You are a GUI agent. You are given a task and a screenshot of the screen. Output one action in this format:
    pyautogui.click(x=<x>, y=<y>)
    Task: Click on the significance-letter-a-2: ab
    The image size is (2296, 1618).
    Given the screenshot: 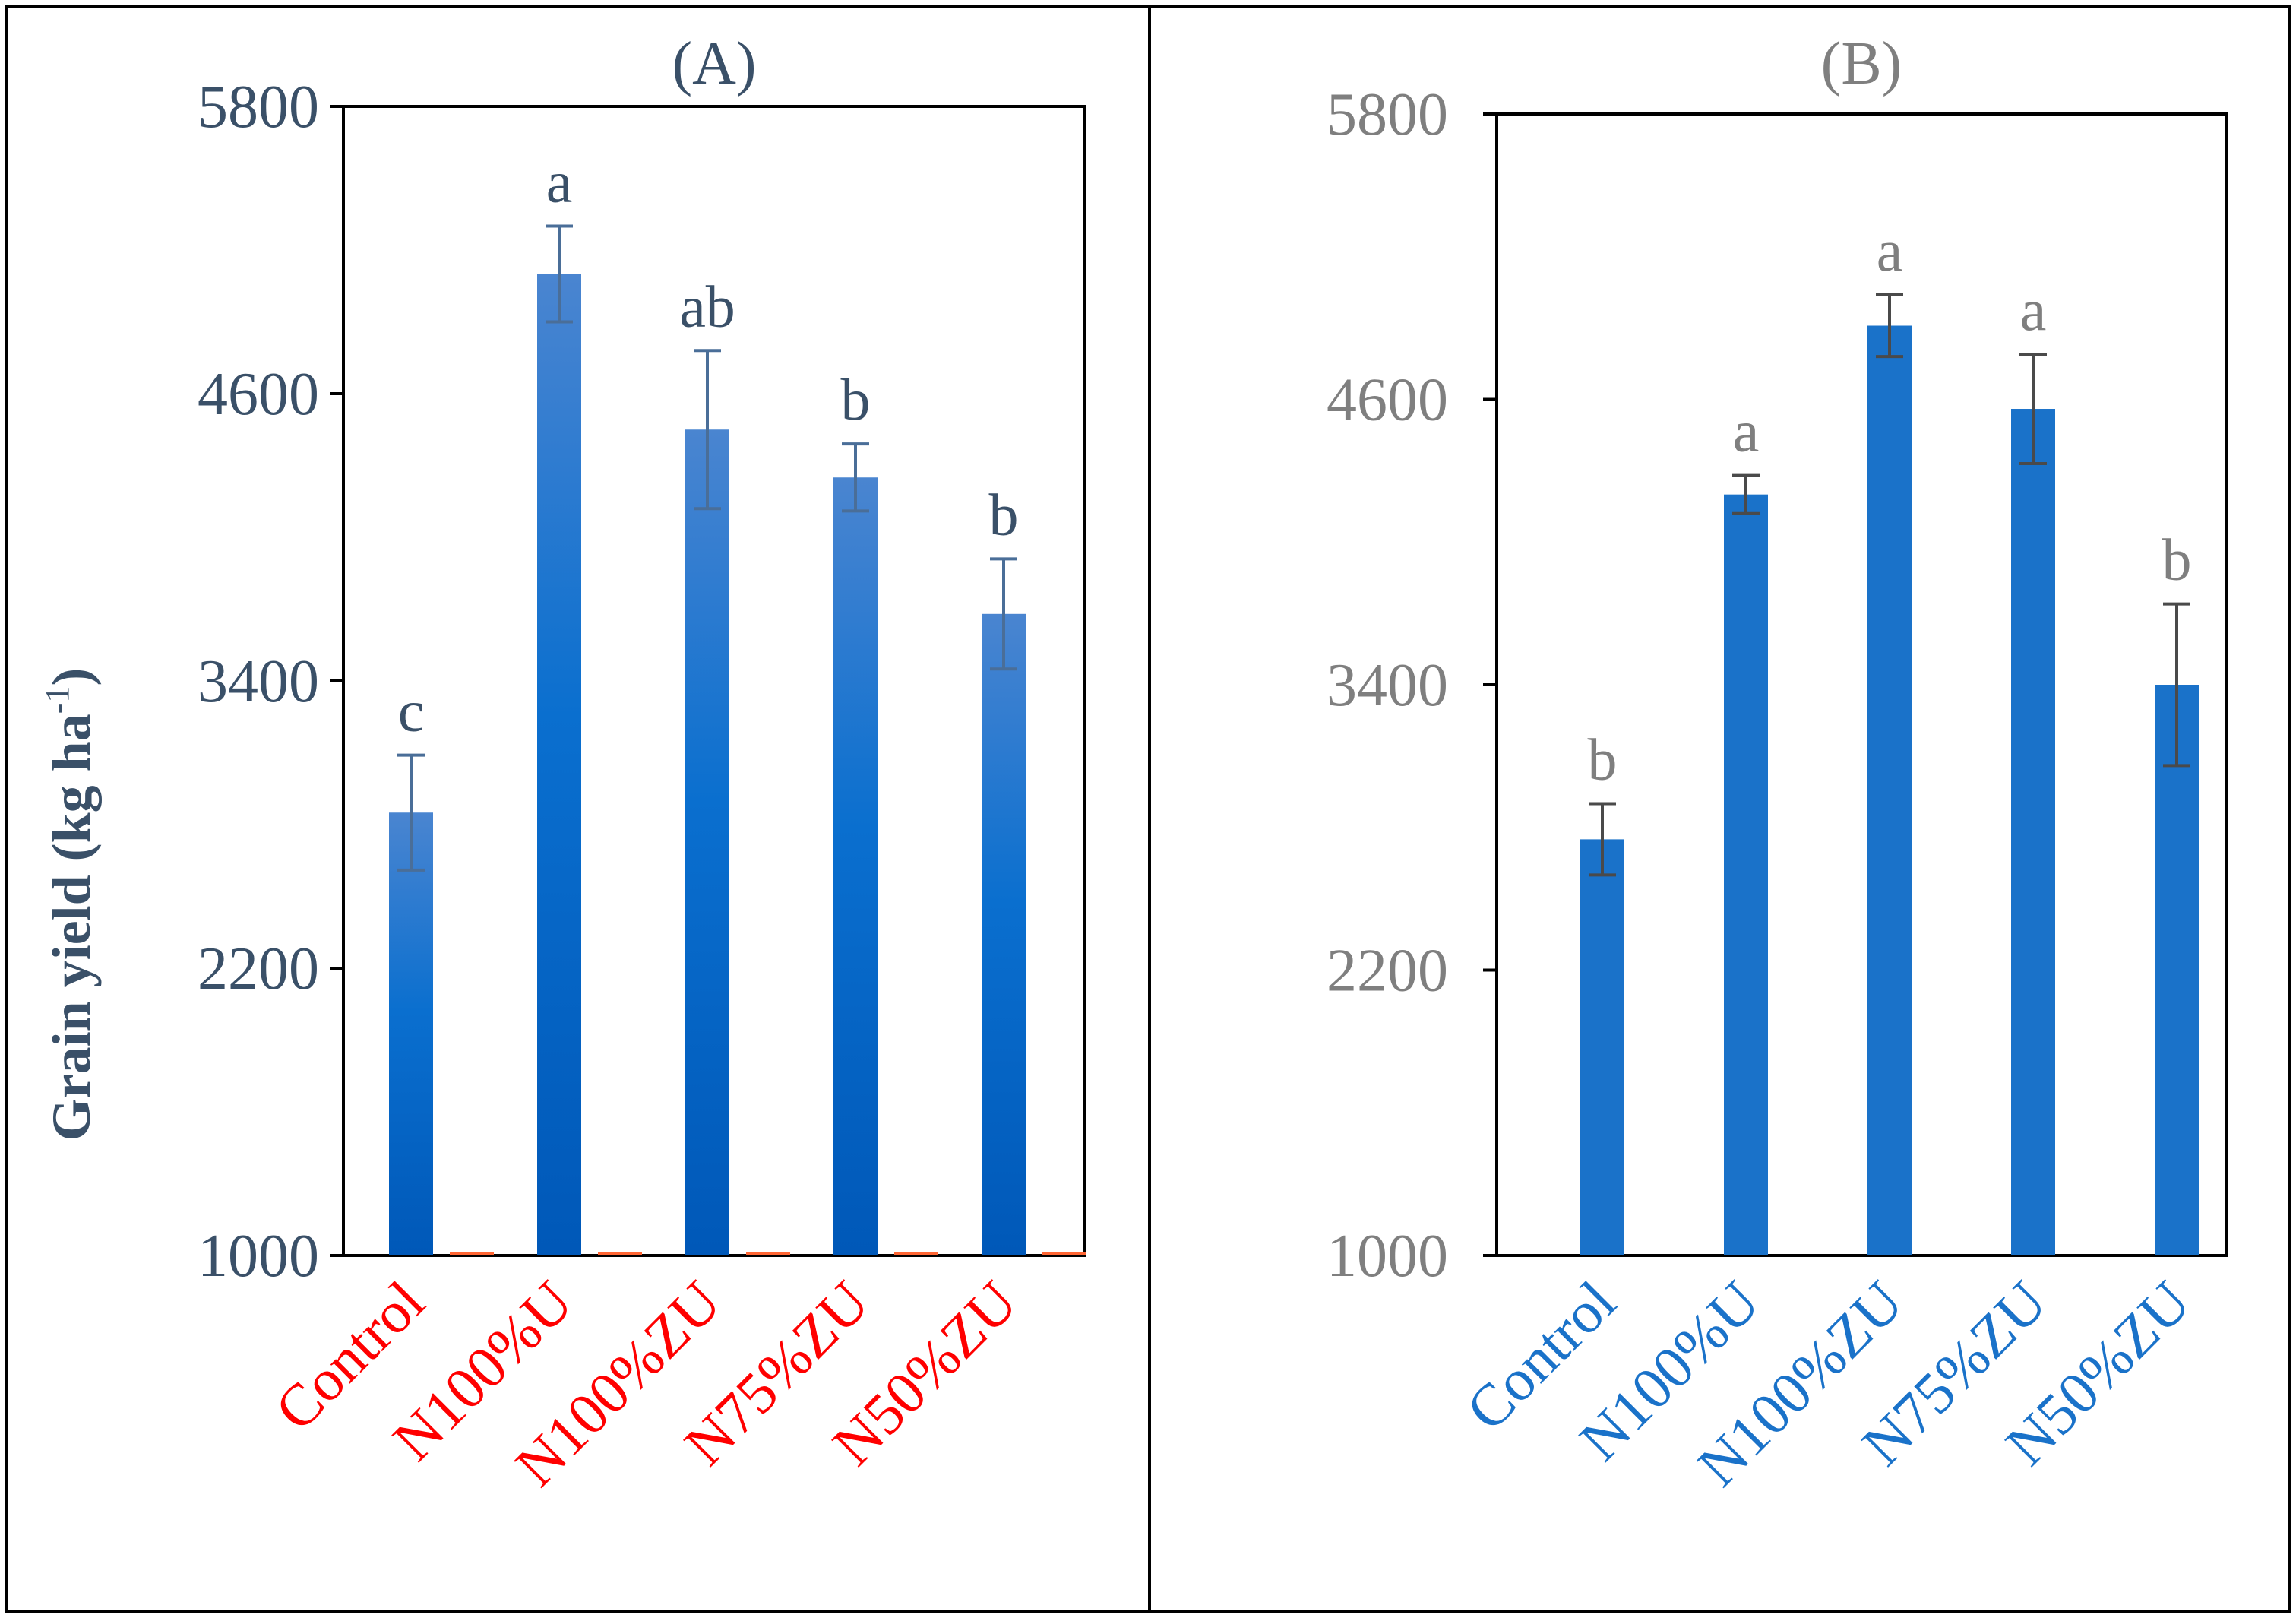 What is the action you would take?
    pyautogui.click(x=707, y=306)
    